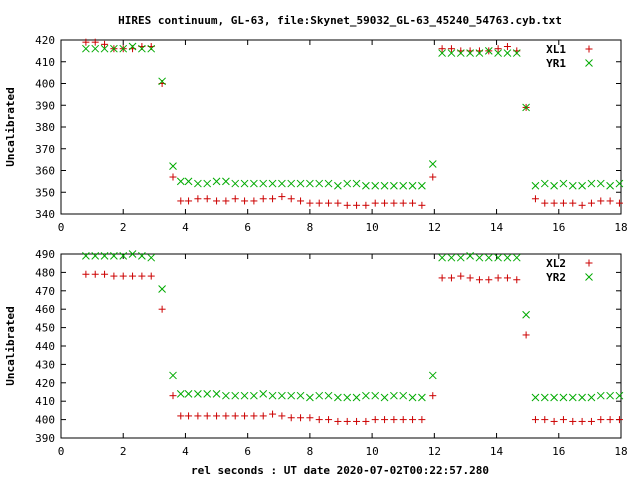  I want to click on x-tick-label: 16, so click(558, 451).